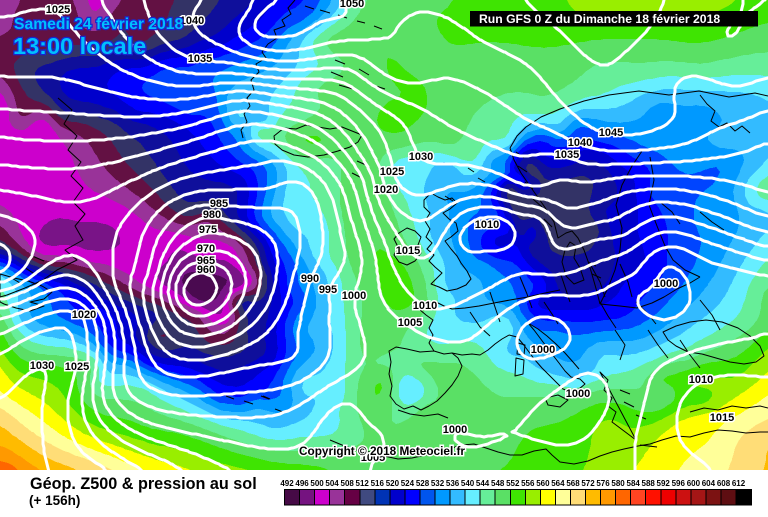 Image resolution: width=768 pixels, height=517 pixels. What do you see at coordinates (664, 483) in the screenshot?
I see `svg-text: 592` at bounding box center [664, 483].